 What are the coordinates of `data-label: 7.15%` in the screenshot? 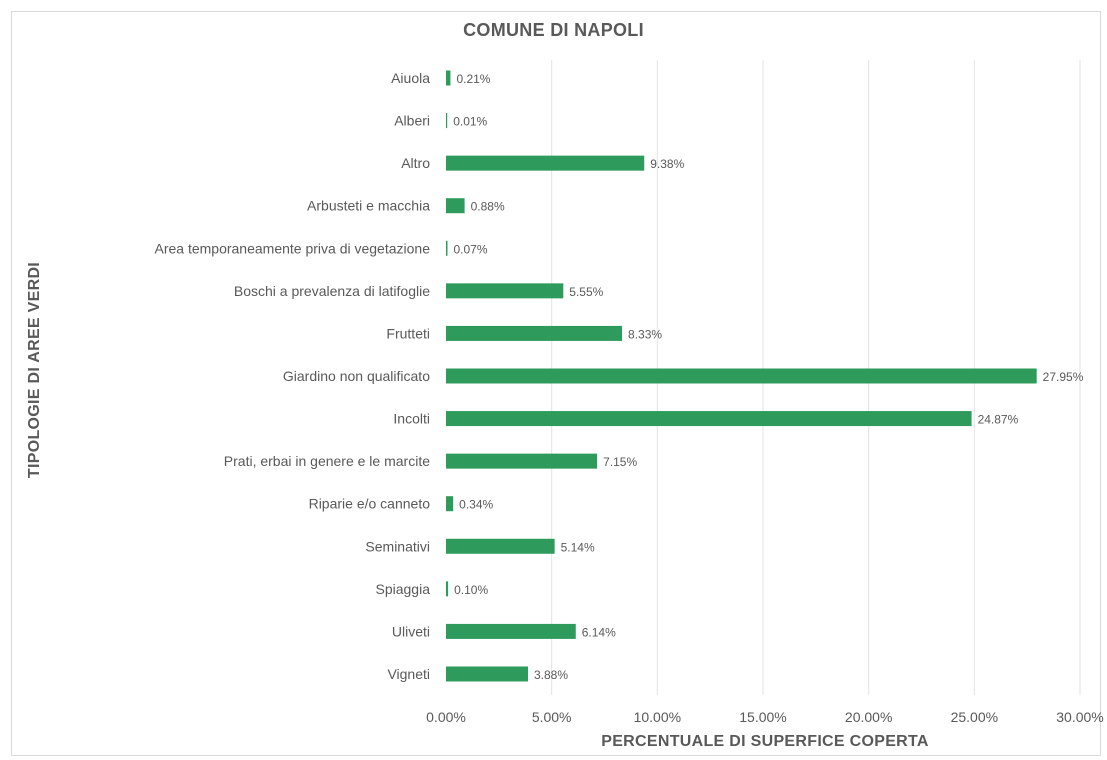 It's located at (620, 462).